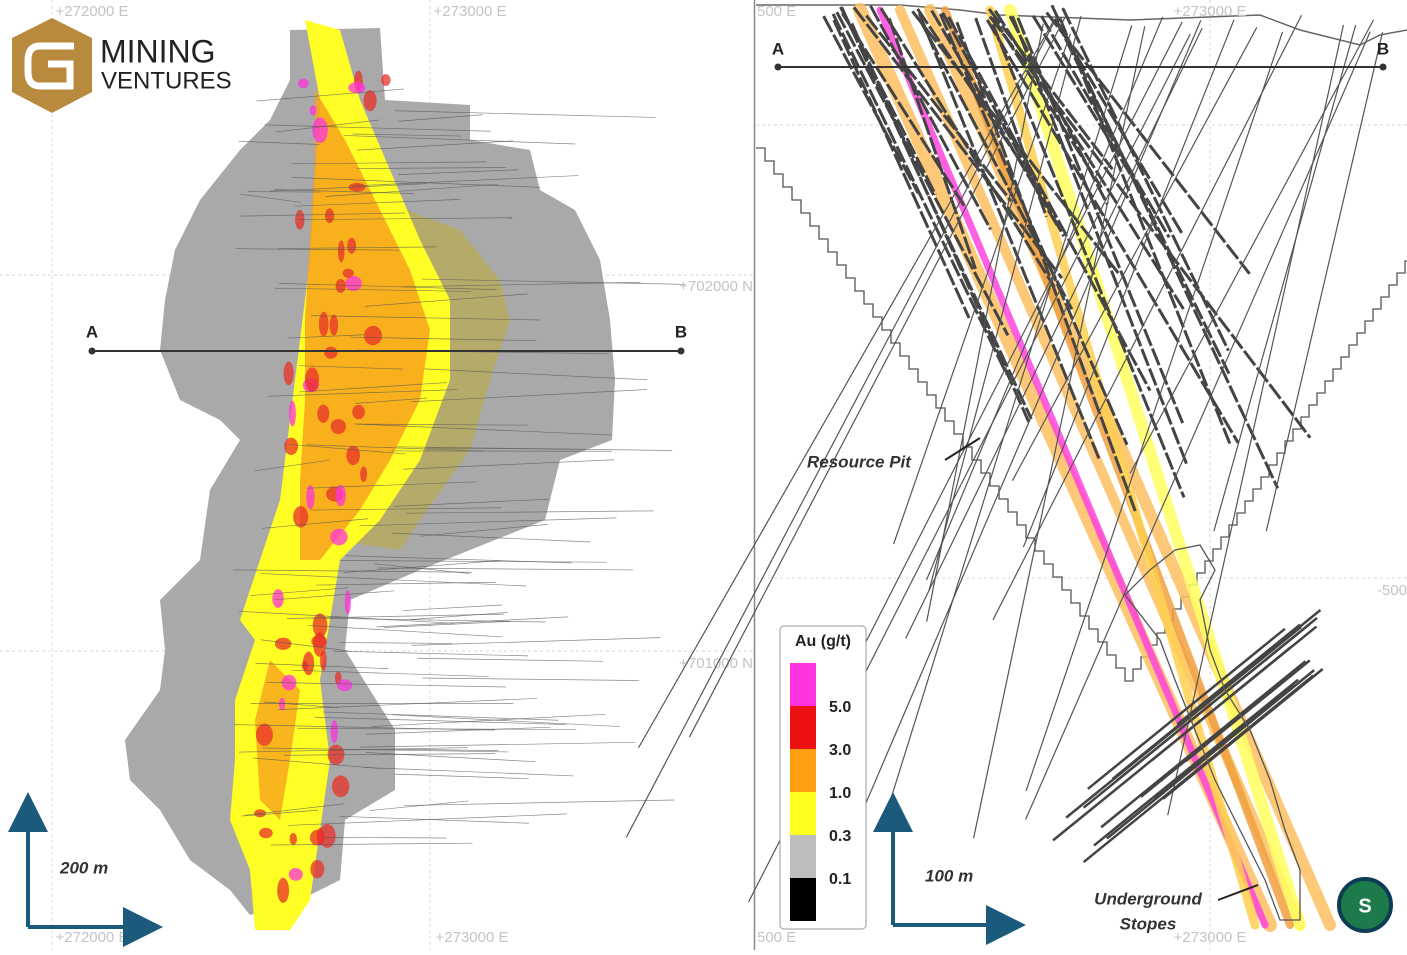 Image resolution: width=1407 pixels, height=955 pixels. What do you see at coordinates (166, 80) in the screenshot?
I see `logo-text: VENTURES` at bounding box center [166, 80].